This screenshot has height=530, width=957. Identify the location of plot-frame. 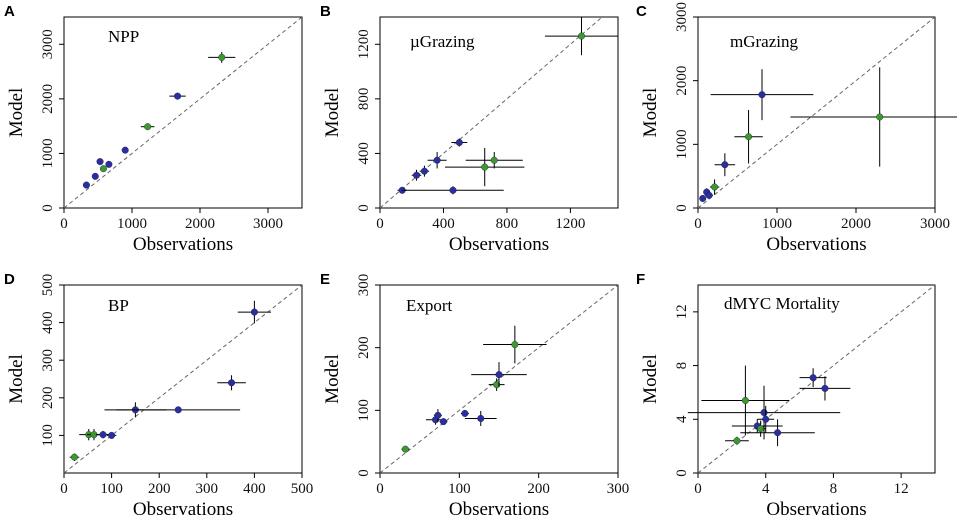
(816, 379).